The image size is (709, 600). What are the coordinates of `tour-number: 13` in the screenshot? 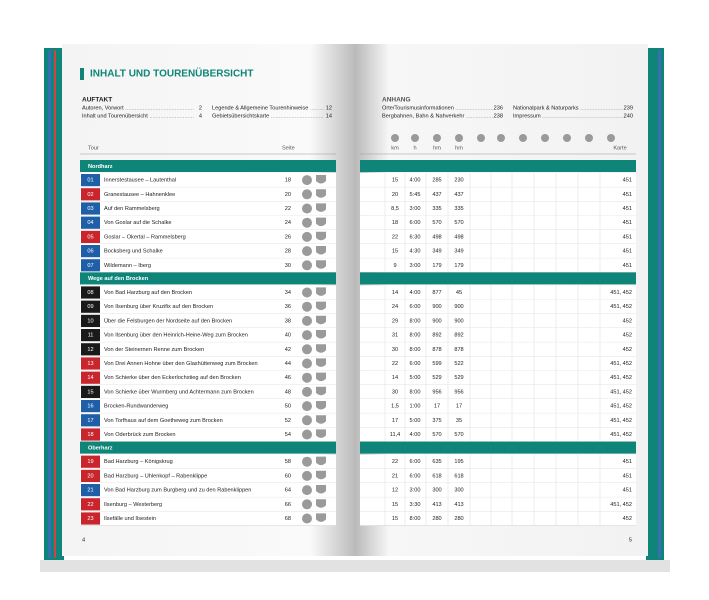 It's located at (90, 364).